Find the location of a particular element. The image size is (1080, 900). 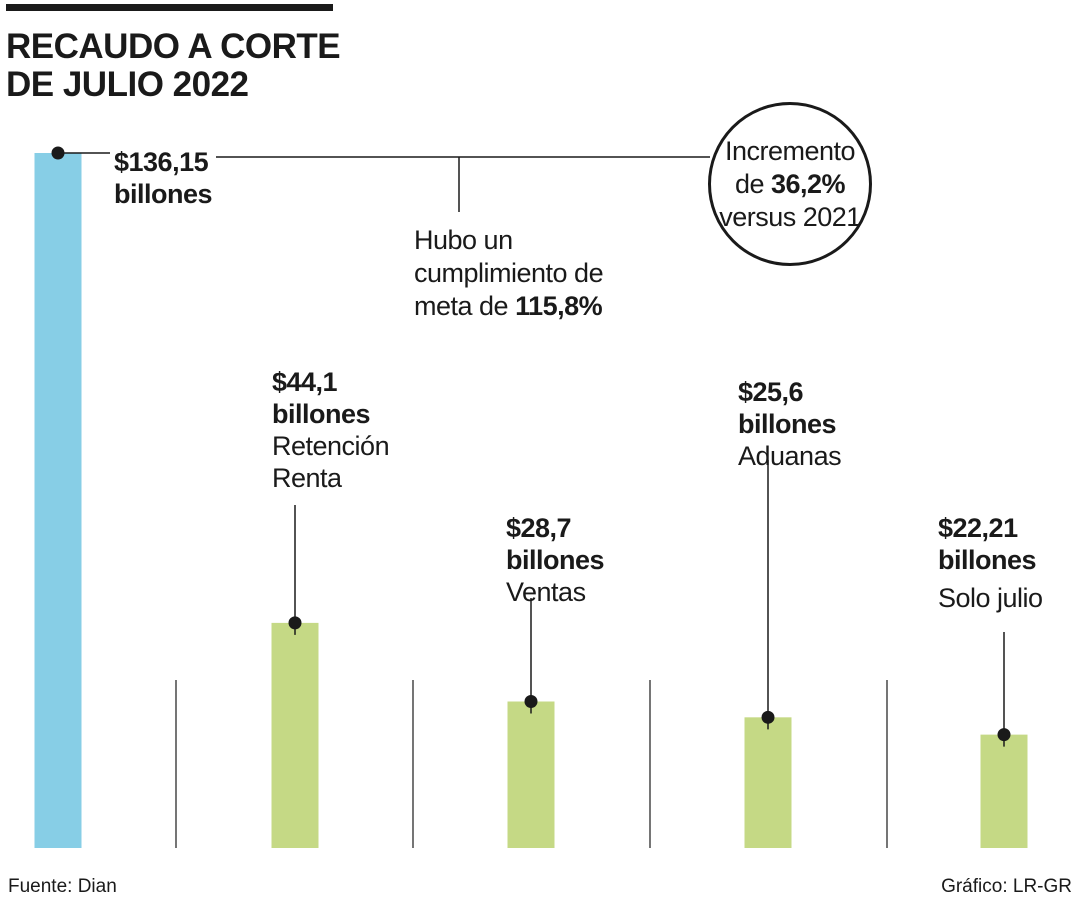

julio-value: $22,21 is located at coordinates (978, 528).